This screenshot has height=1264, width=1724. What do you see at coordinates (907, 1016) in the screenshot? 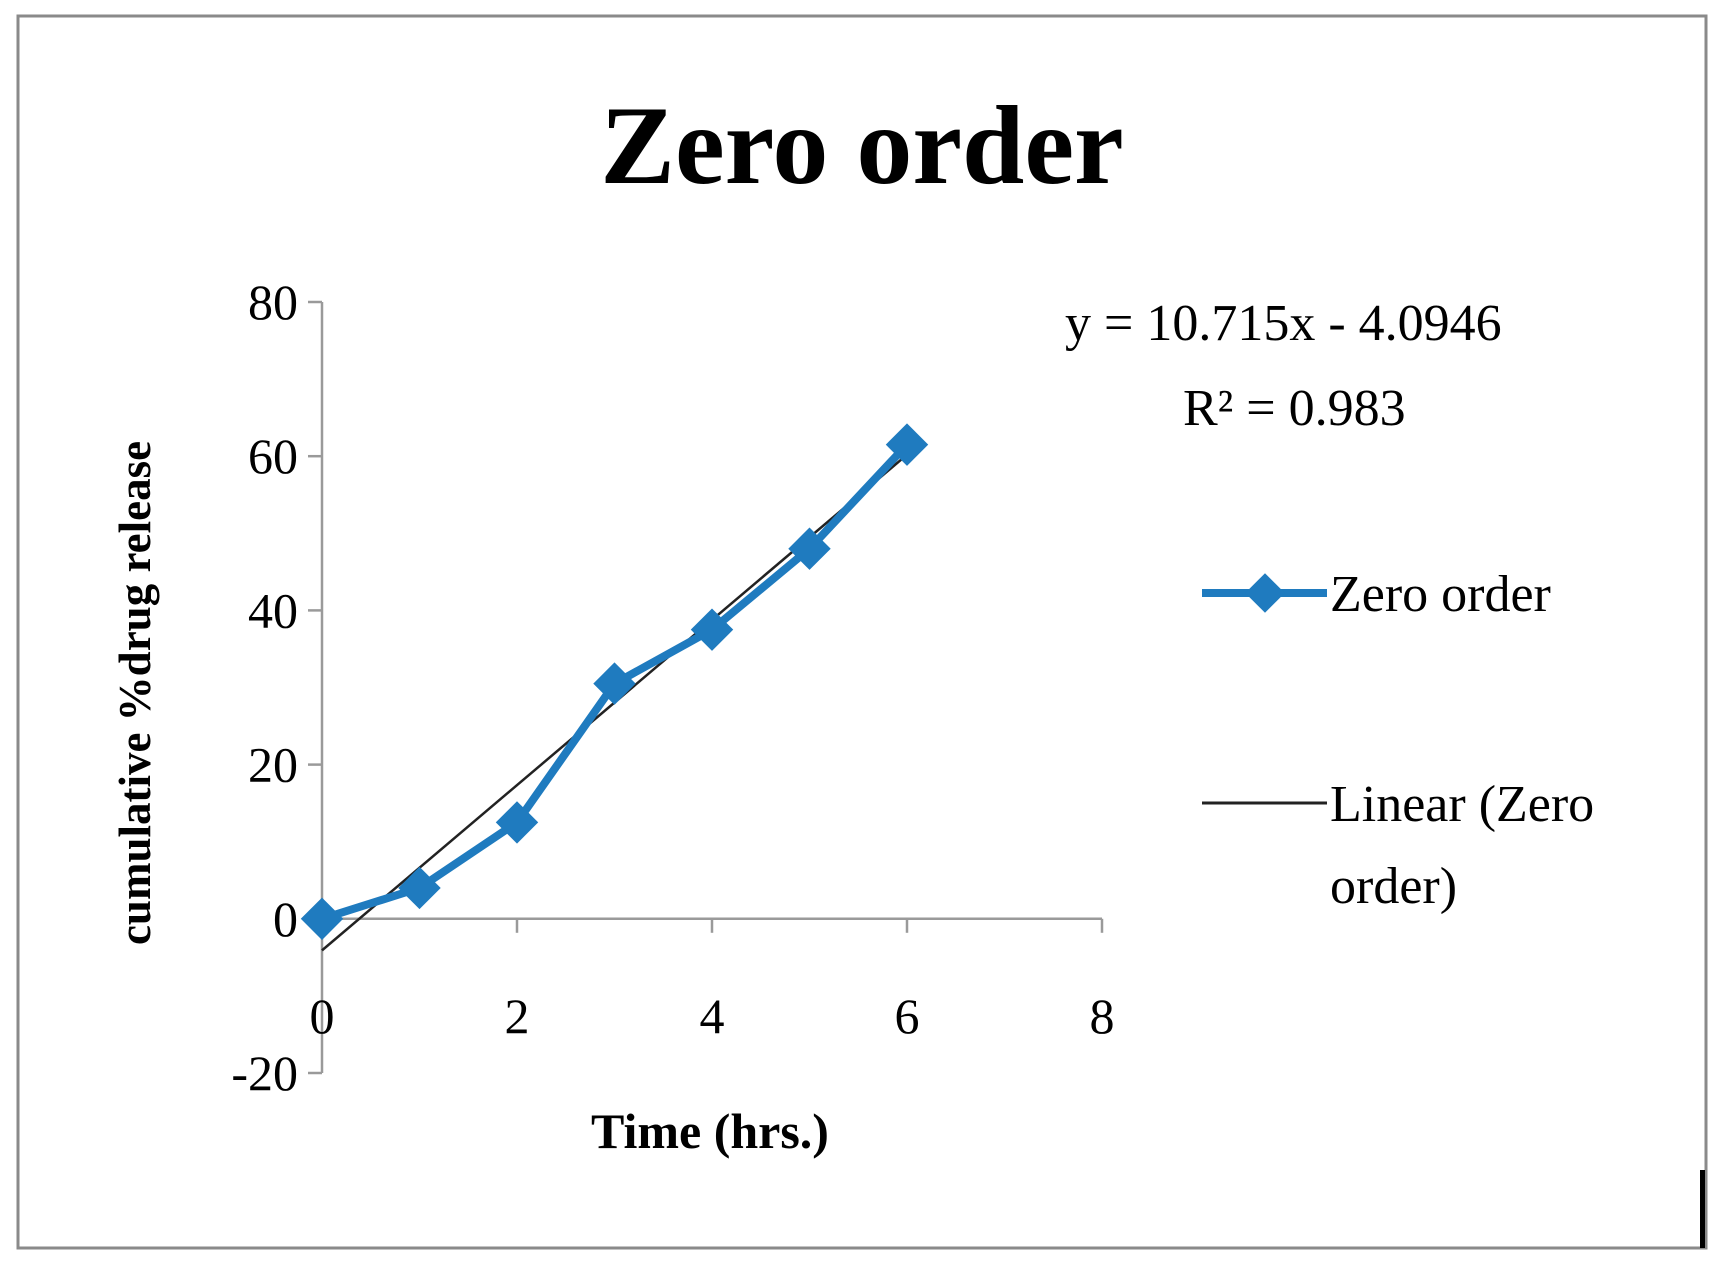
I see `x-tick-label: 6` at bounding box center [907, 1016].